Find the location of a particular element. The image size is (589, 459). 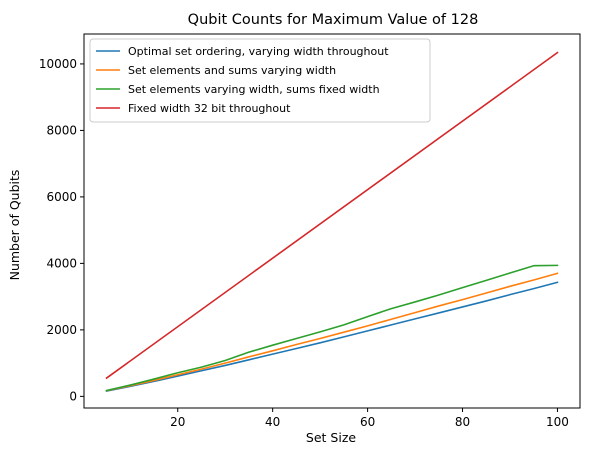

y-tick-label: 2000 is located at coordinates (61, 330).